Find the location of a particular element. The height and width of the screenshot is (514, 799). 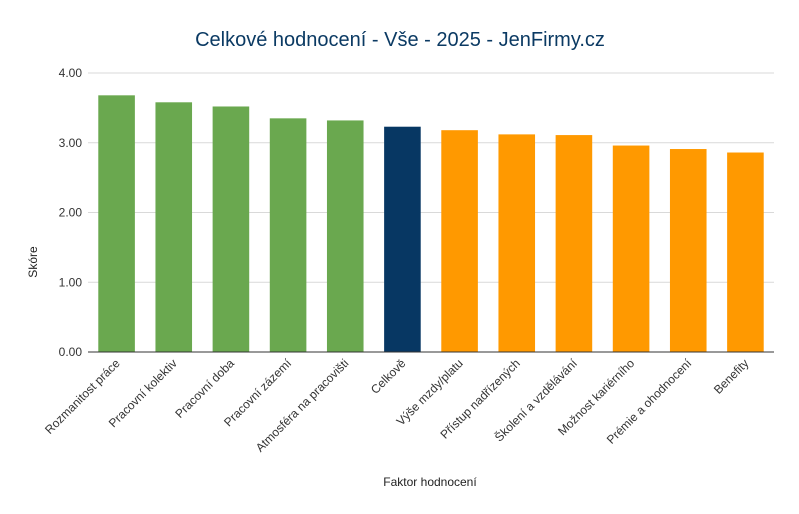

y-axis-title: Skóre is located at coordinates (33, 262).